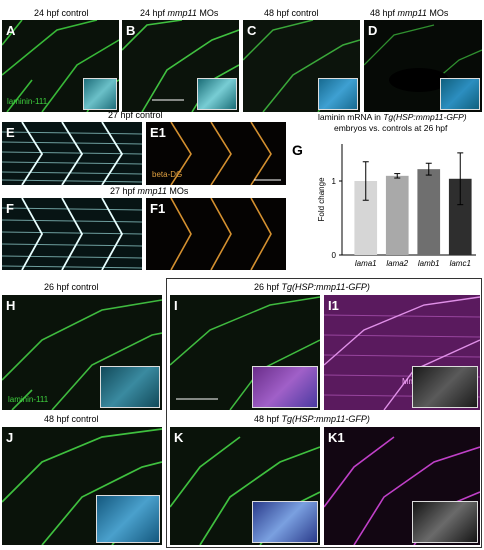 The image size is (484, 550). Describe the element at coordinates (225, 153) in the screenshot. I see `panel-E1-image` at that location.